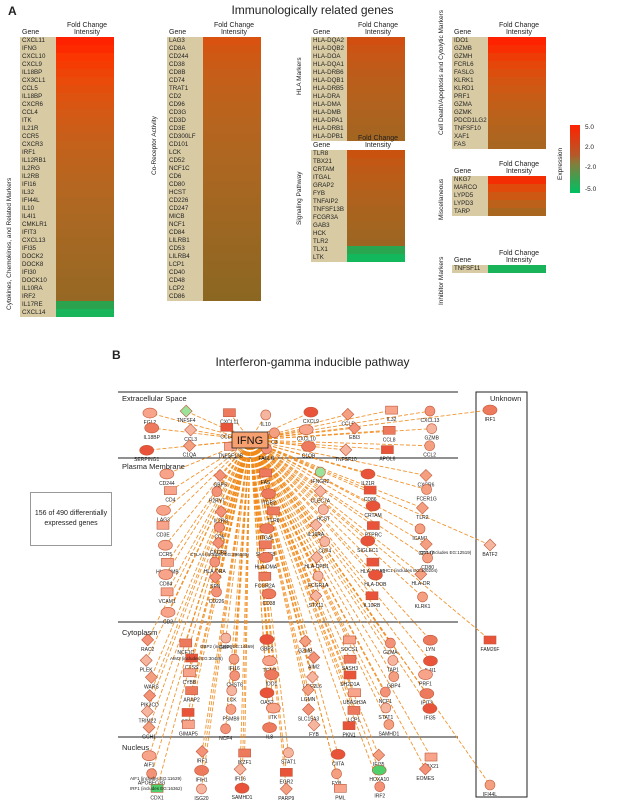  I want to click on cytoplasm-node: AIM2, so click(314, 660).